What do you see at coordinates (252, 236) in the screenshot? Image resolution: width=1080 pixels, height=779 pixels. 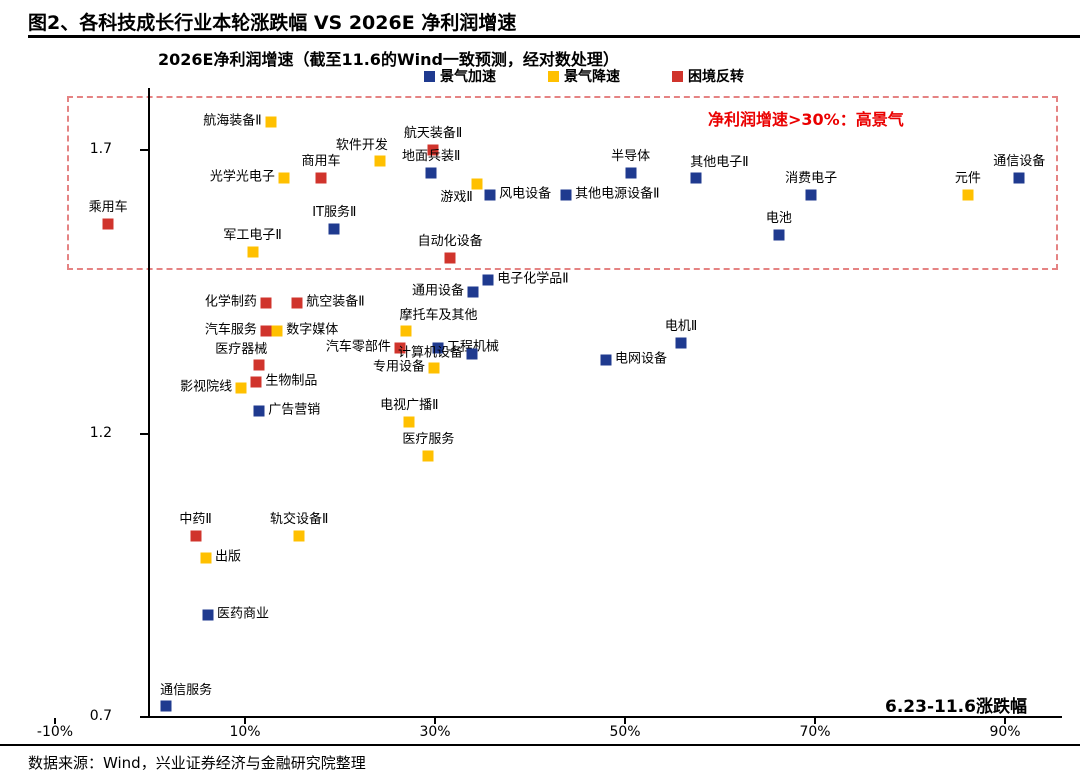 I see `scatter-point-label: 军工电子Ⅱ` at bounding box center [252, 236].